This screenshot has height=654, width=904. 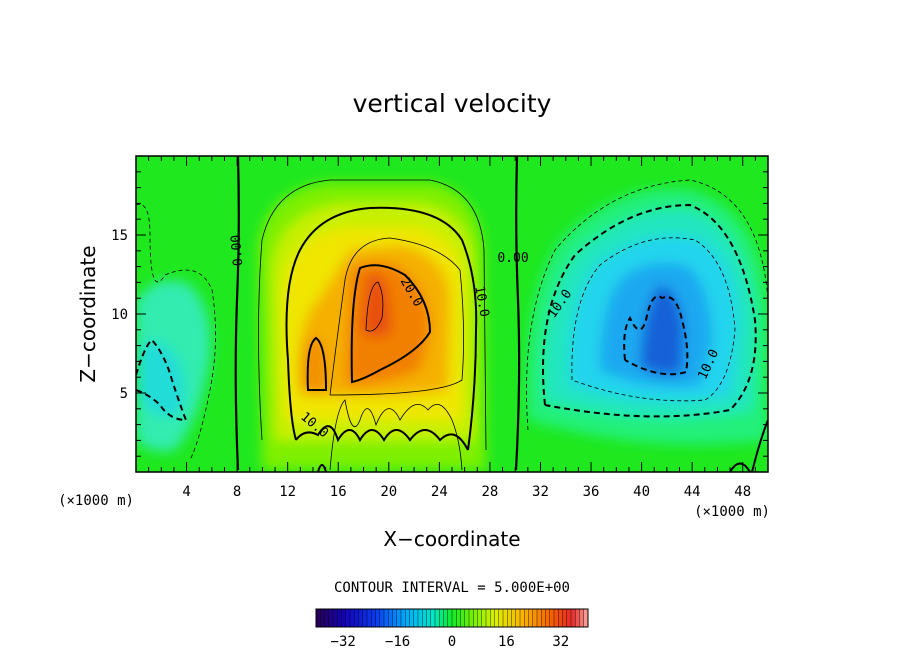 What do you see at coordinates (517, 313) in the screenshot?
I see `zero-contour-right` at bounding box center [517, 313].